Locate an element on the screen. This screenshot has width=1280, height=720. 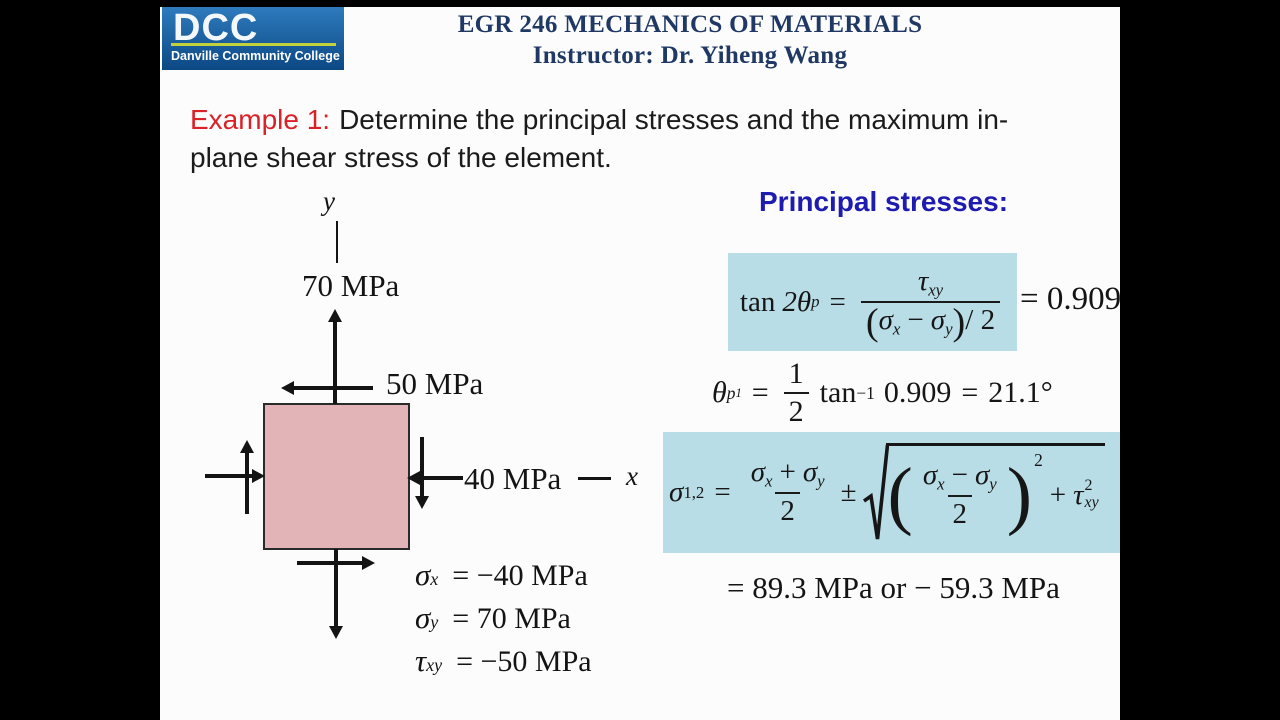
y-axis-label: y is located at coordinates (329, 201).